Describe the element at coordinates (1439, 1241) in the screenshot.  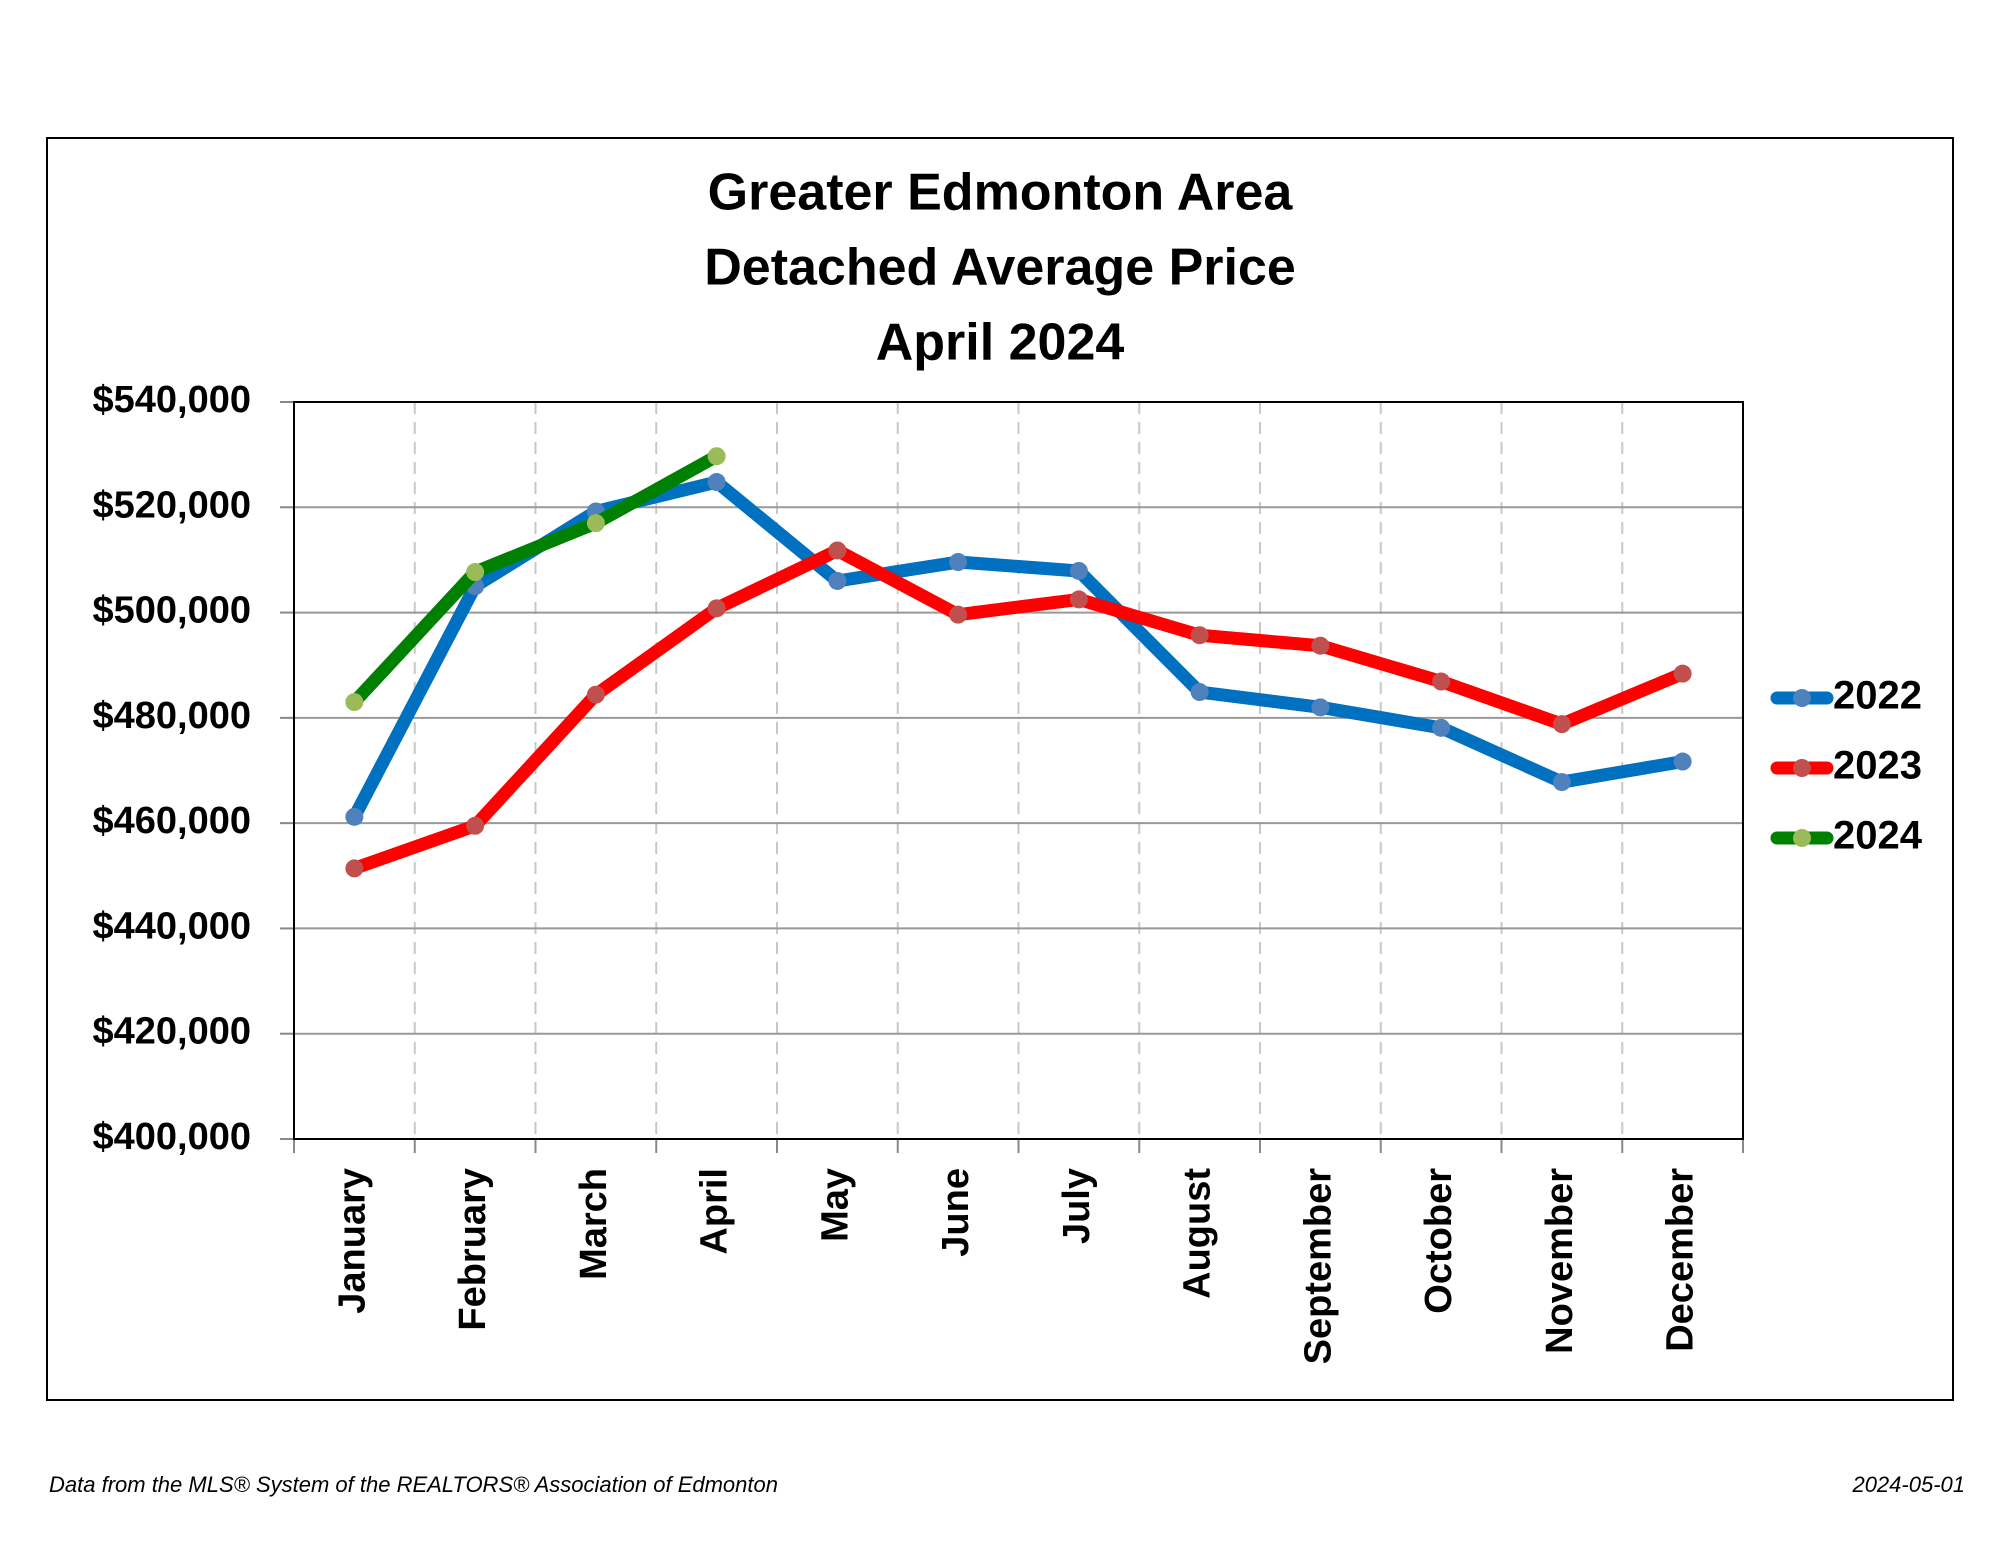
I see `x-tick-label: October` at that location.